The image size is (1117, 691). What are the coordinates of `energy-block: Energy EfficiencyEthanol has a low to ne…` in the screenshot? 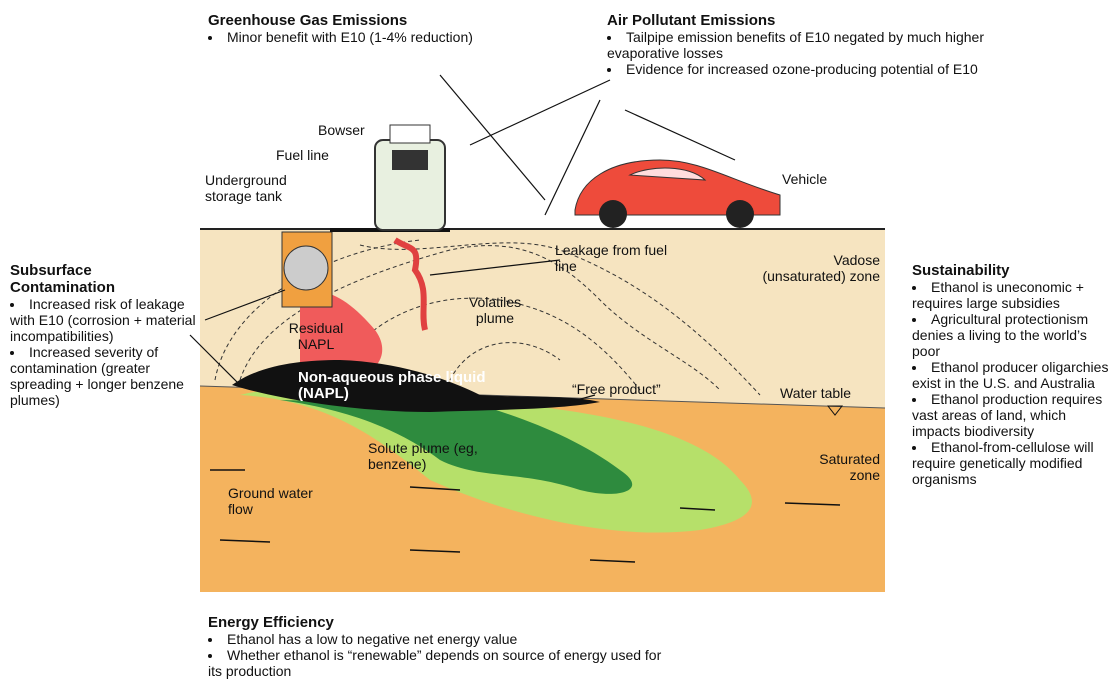 It's located at (438, 646).